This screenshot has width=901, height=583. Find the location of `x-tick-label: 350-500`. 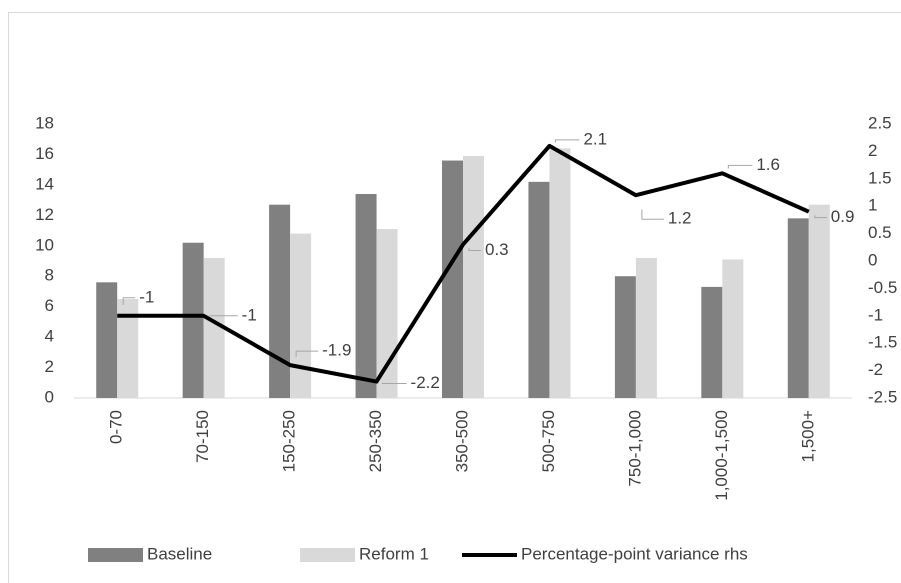

x-tick-label: 350-500 is located at coordinates (461, 441).